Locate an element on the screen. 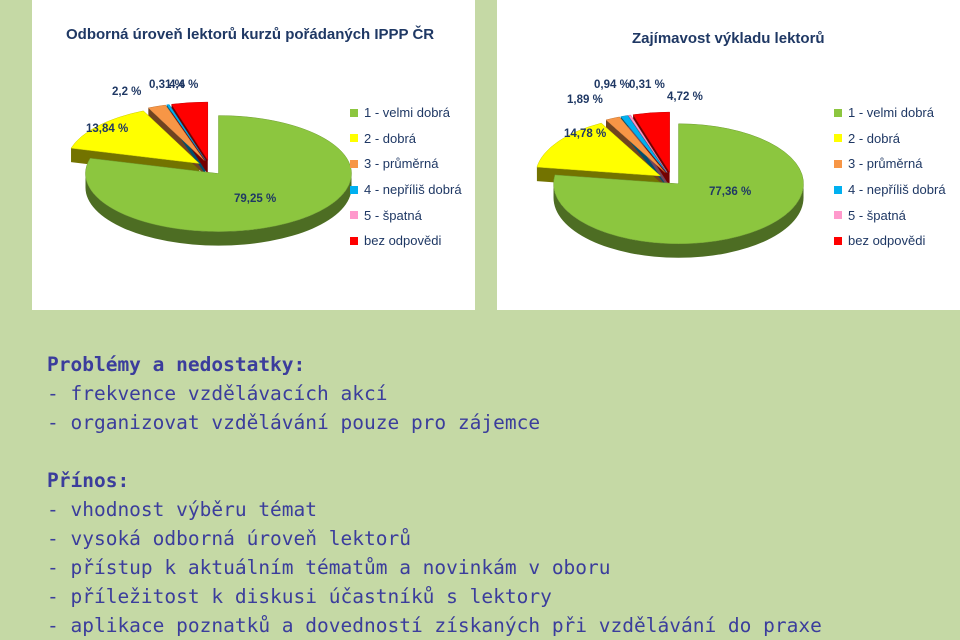  benefit-item: - vysoká odborná úroveň lektorů is located at coordinates (229, 538).